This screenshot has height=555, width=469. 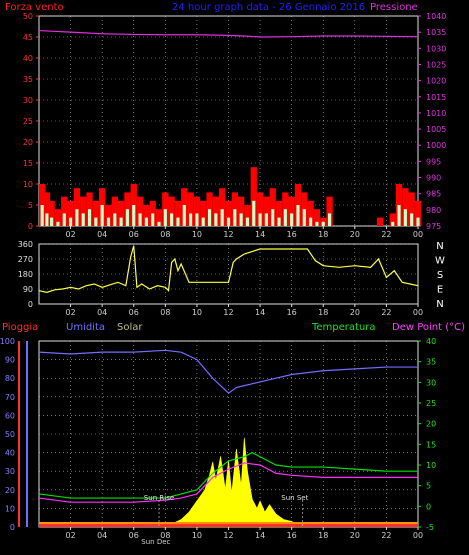 What do you see at coordinates (436, 32) in the screenshot?
I see `y-right-tick-label: 1035` at bounding box center [436, 32].